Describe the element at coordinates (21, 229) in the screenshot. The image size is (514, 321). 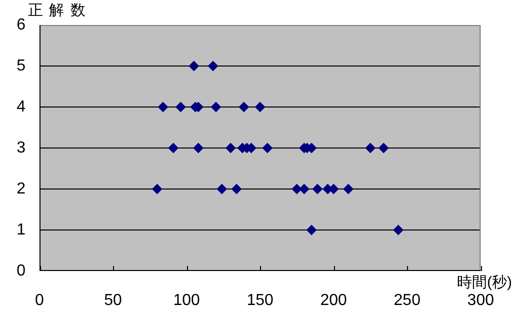
I see `y-tick-label: 1` at that location.